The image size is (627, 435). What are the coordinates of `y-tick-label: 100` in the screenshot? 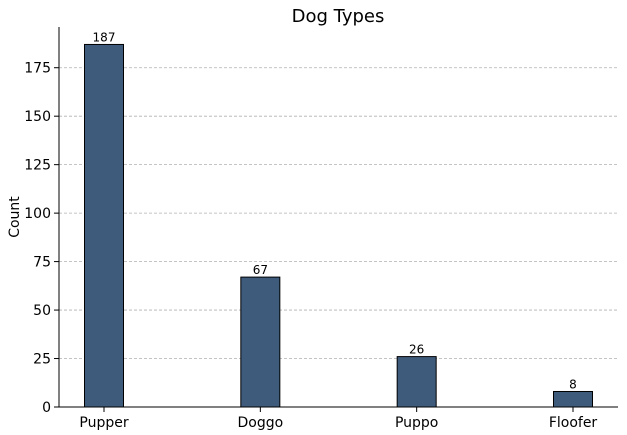 It's located at (37, 214).